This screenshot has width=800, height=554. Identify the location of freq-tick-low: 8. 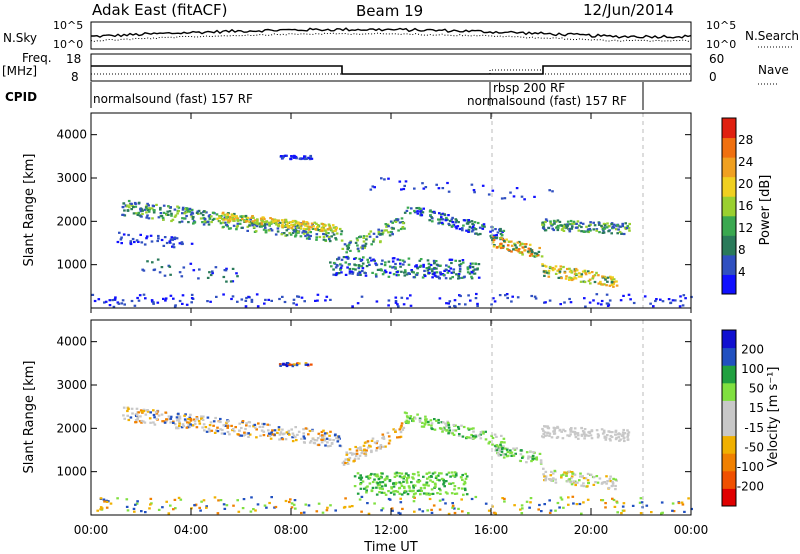
(75, 77).